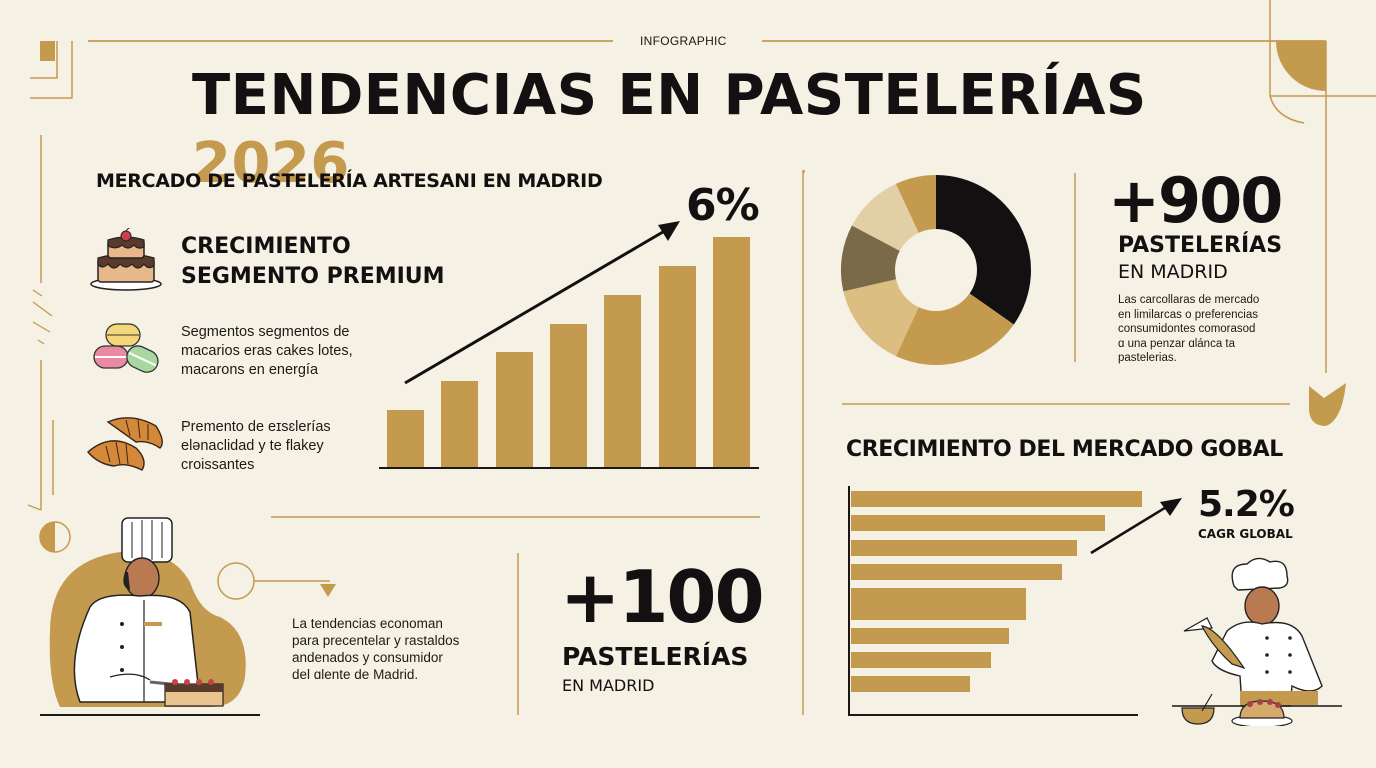 The height and width of the screenshot is (768, 1376). I want to click on stat-100-sub: EN MADRID, so click(608, 685).